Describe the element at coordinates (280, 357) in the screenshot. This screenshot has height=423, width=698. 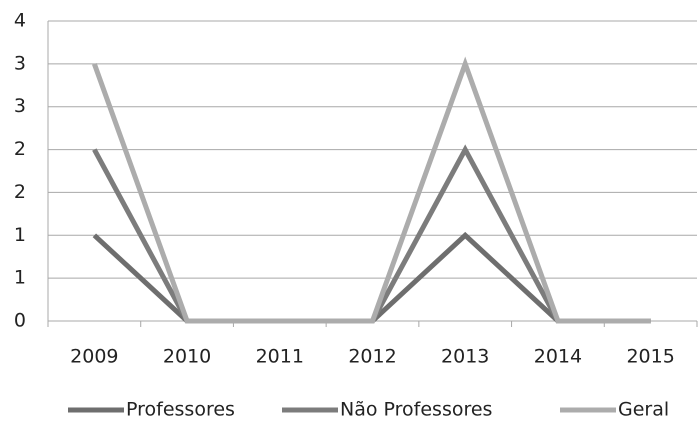
I see `x-tick-label: 2011` at that location.